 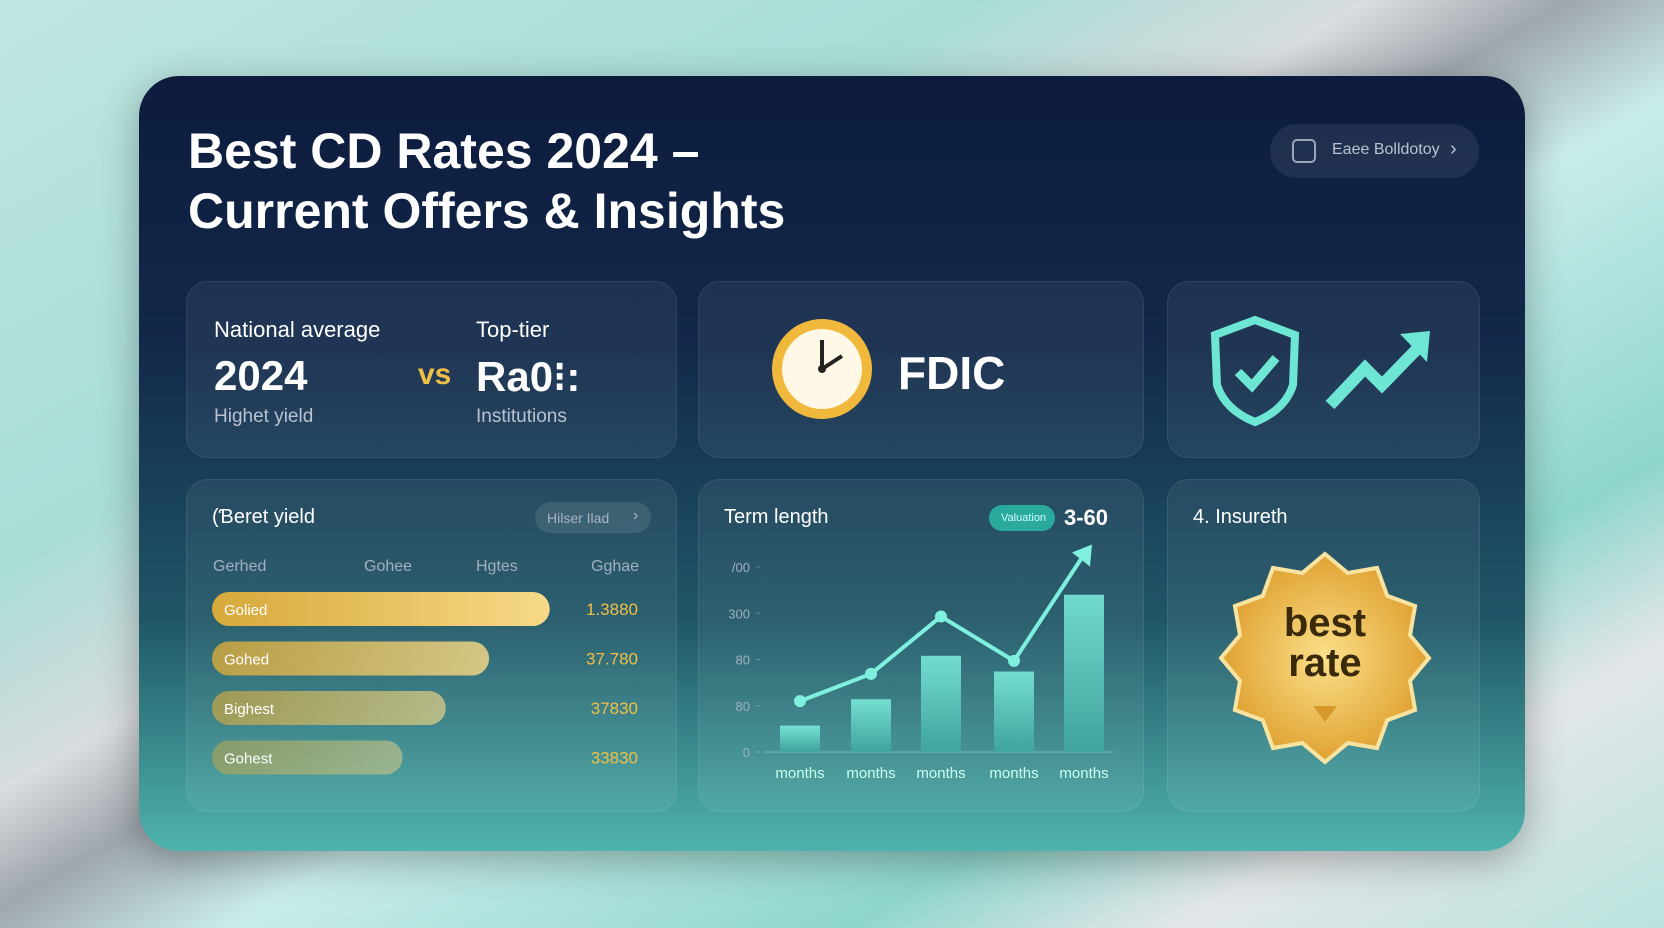 What do you see at coordinates (952, 373) in the screenshot?
I see `fdic-label: FDIC` at bounding box center [952, 373].